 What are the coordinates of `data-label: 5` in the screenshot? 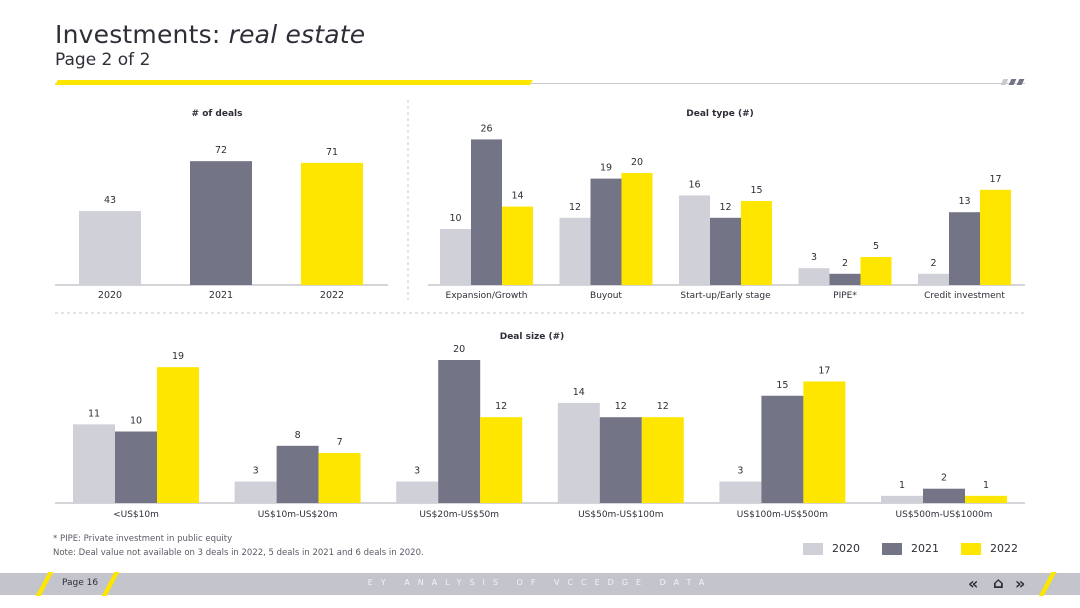 It's located at (876, 246).